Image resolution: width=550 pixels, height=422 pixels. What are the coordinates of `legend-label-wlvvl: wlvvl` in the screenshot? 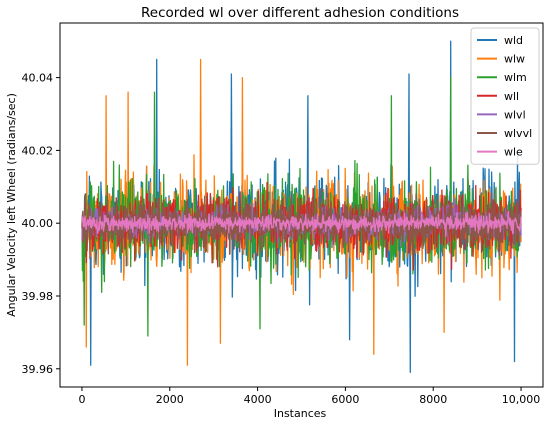 It's located at (518, 133).